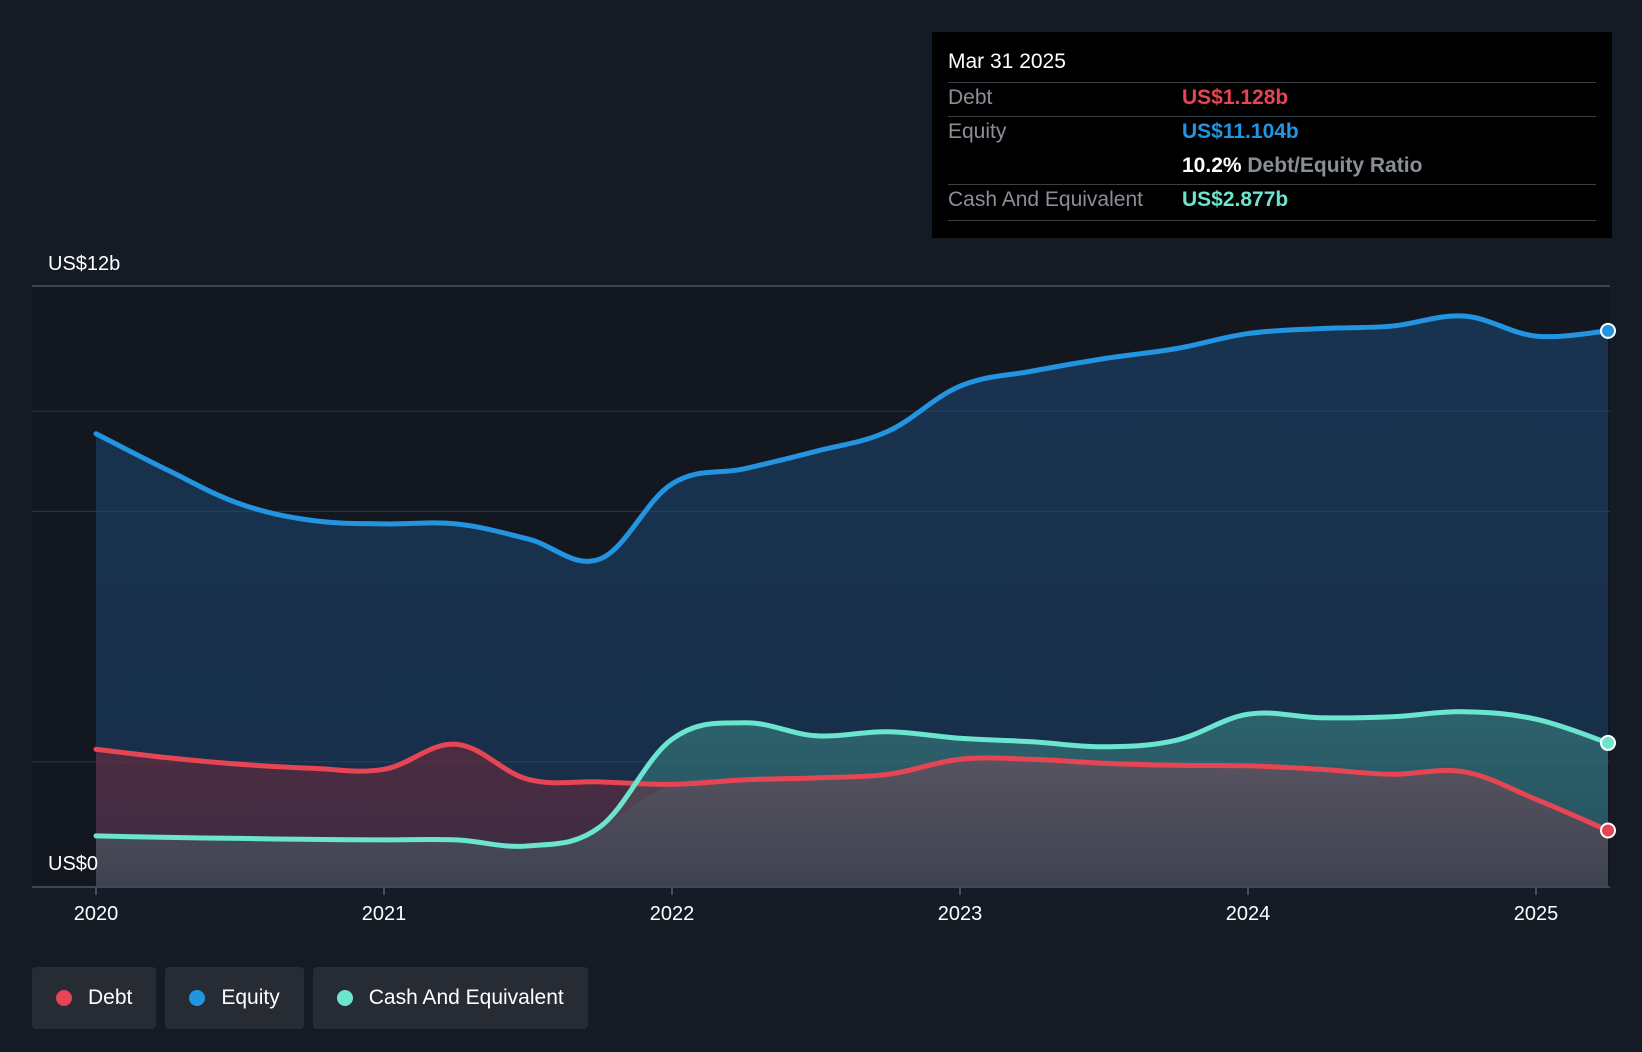 The width and height of the screenshot is (1642, 1052). What do you see at coordinates (960, 914) in the screenshot?
I see `x-tick-label: 2023` at bounding box center [960, 914].